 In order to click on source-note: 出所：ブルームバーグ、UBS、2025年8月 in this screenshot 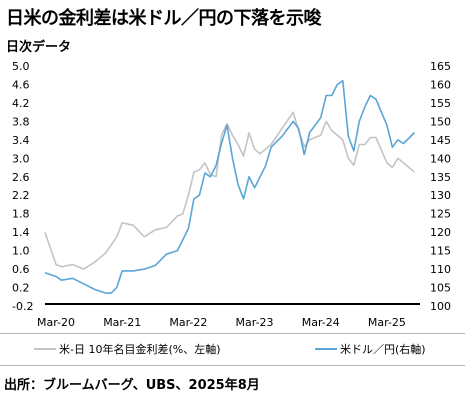, I will do `click(132, 385)`.